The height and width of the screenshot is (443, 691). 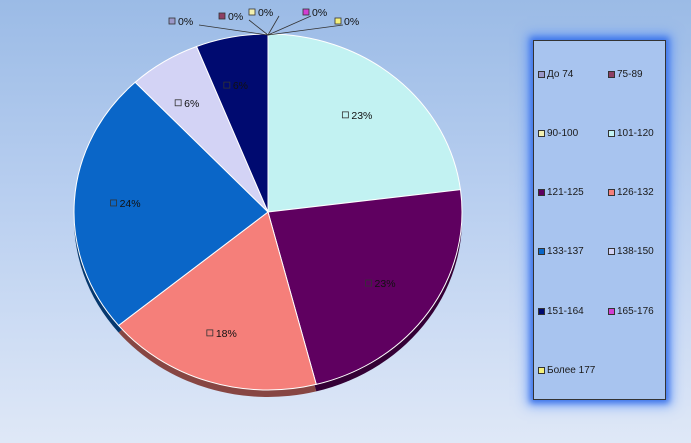 What do you see at coordinates (240, 86) in the screenshot?
I see `data-label-8: 6%` at bounding box center [240, 86].